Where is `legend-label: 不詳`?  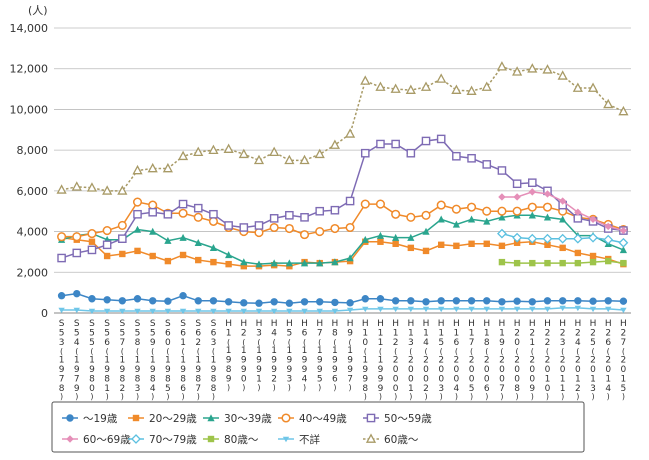 legend-label: 不詳 is located at coordinates (309, 439).